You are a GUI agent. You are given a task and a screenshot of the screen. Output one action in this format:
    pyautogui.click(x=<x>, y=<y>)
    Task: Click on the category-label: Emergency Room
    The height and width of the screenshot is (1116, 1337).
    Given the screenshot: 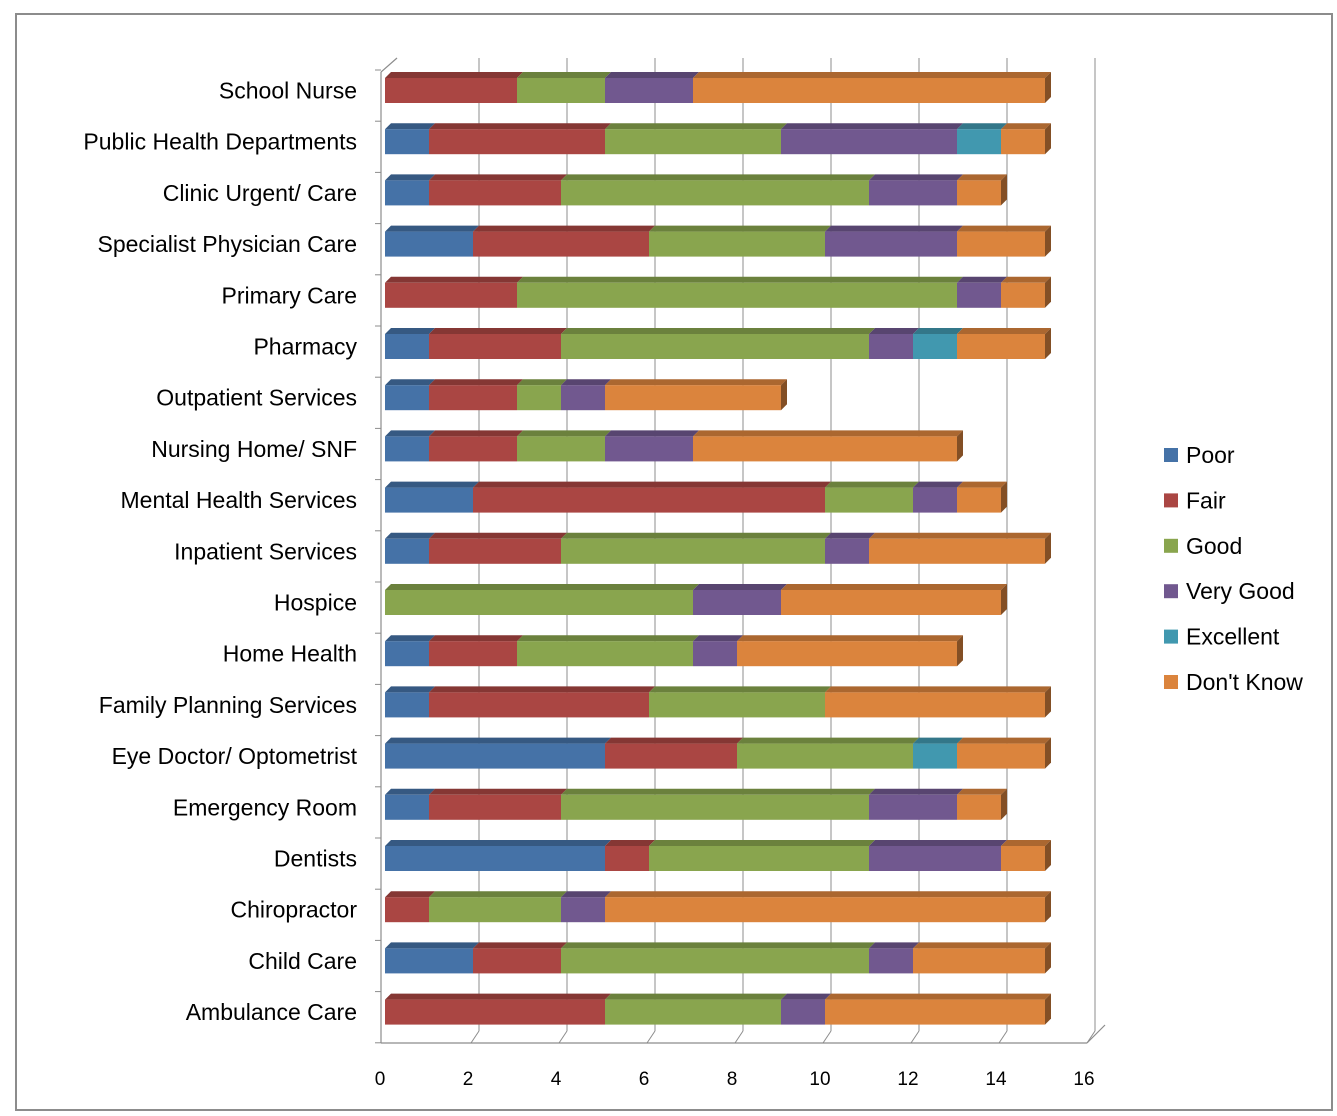 What is the action you would take?
    pyautogui.click(x=265, y=807)
    